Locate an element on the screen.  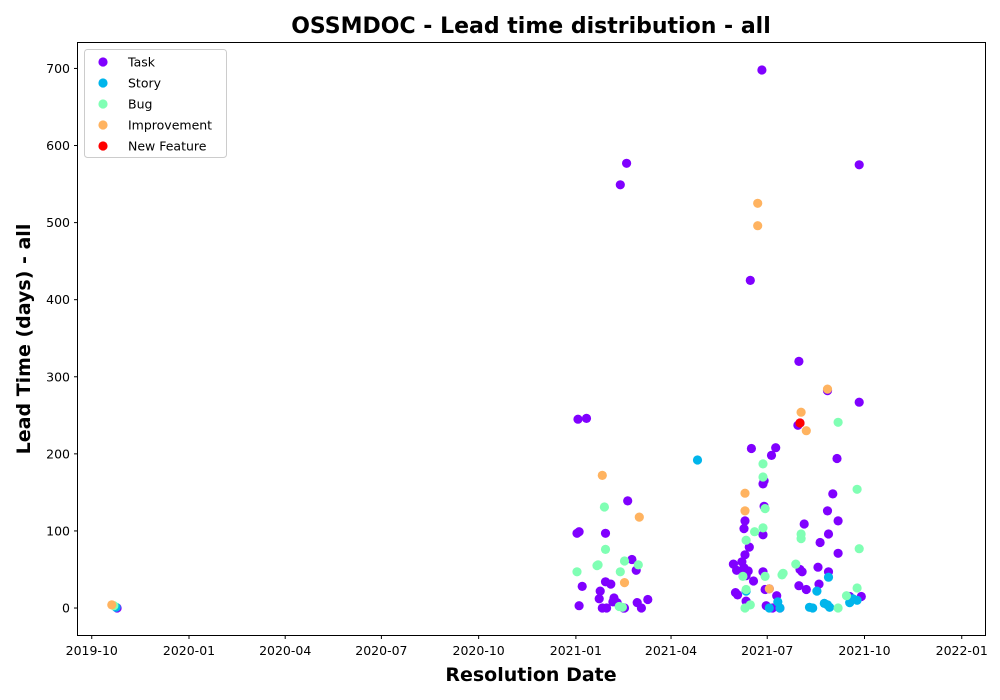
chart-title: OSSMDOC - Lead time distribution - all is located at coordinates (531, 26).